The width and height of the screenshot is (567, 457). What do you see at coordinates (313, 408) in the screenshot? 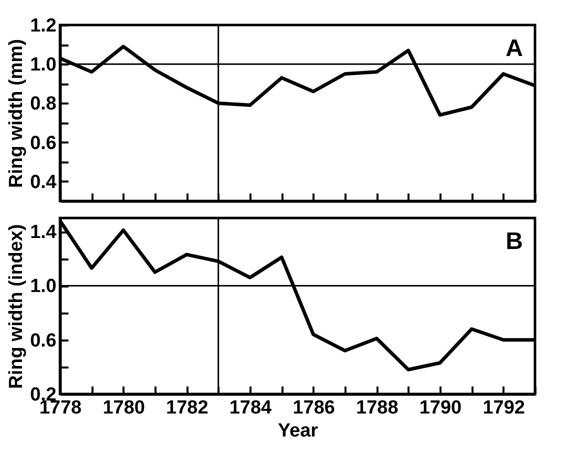
I see `x-tick-label: 1786` at bounding box center [313, 408].